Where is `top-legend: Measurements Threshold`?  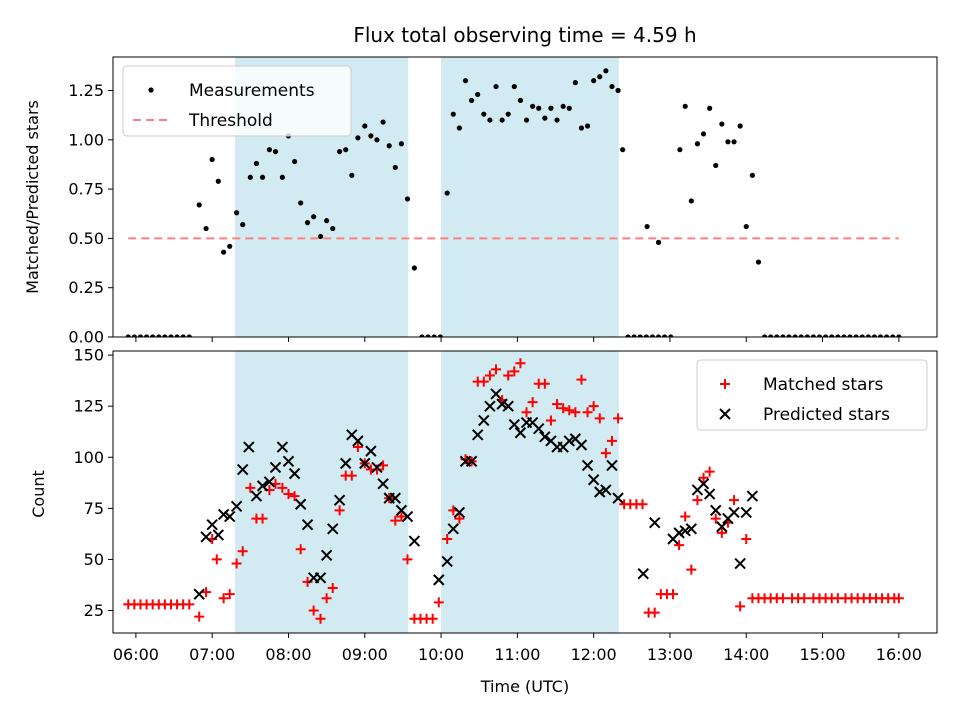 top-legend: Measurements Threshold is located at coordinates (237, 101).